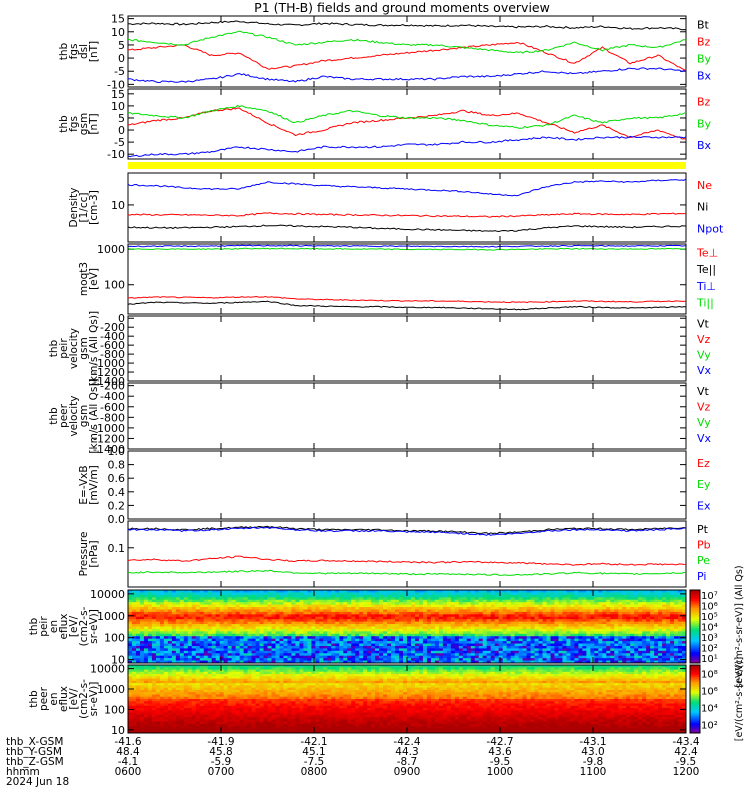  I want to click on y-axis-title: gsm, so click(84, 124).